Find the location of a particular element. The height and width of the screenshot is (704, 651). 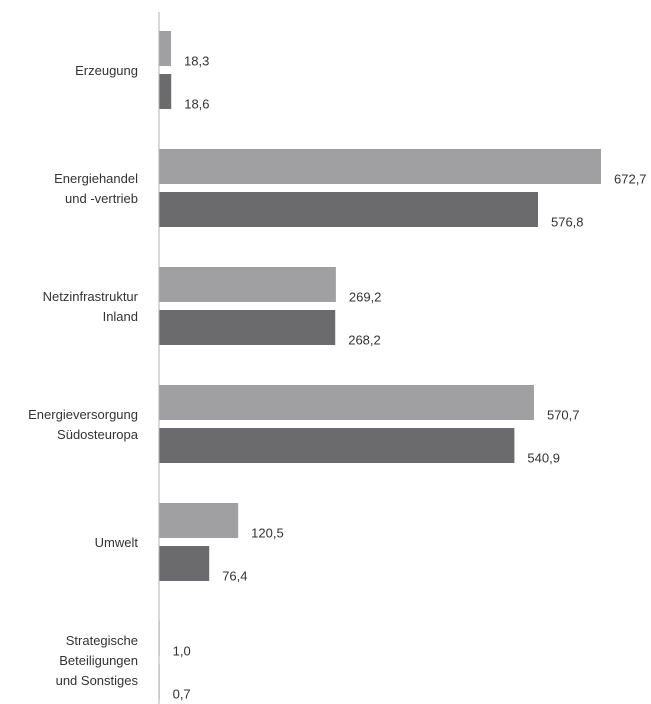

category-label: Erzeugung is located at coordinates (106, 70).